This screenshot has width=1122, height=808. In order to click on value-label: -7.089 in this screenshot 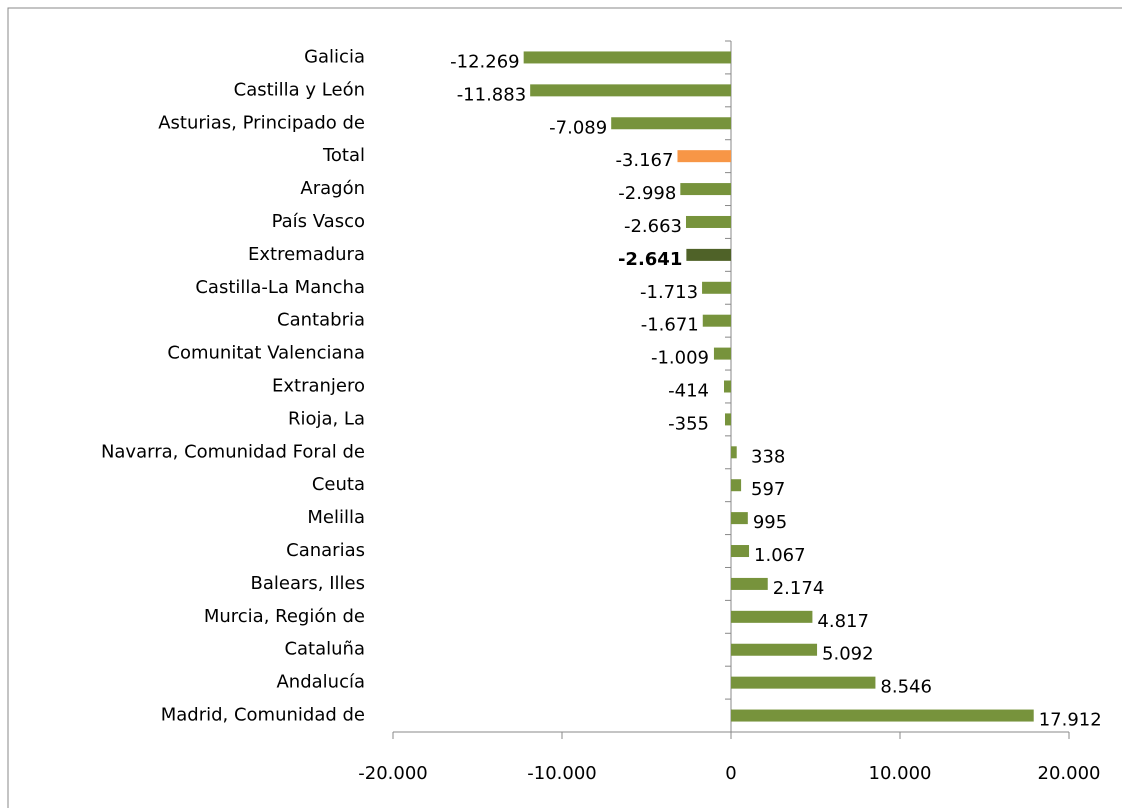, I will do `click(578, 127)`.